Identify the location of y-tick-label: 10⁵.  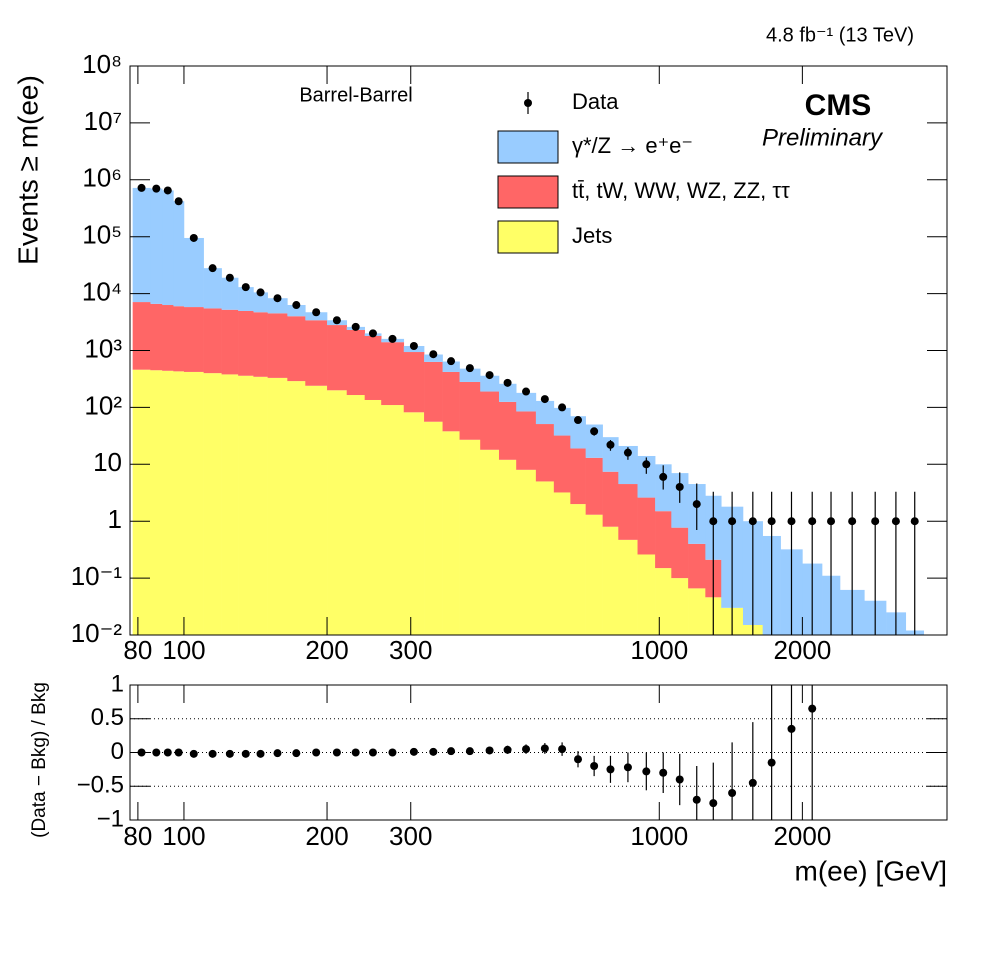
(102, 235).